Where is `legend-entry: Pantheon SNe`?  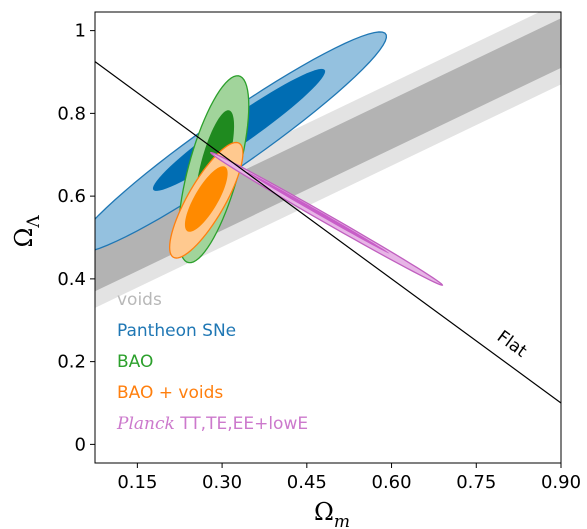
legend-entry: Pantheon SNe is located at coordinates (176, 331).